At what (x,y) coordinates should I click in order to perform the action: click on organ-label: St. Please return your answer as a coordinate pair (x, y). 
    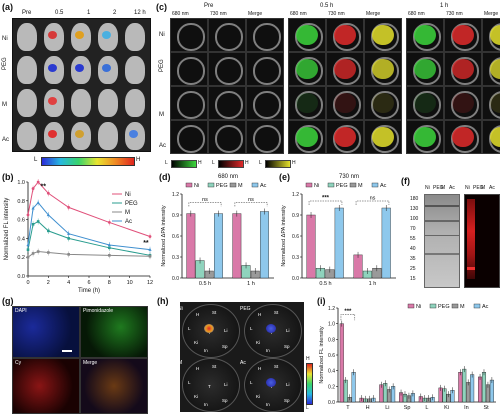
    Looking at the image, I should click on (214, 312).